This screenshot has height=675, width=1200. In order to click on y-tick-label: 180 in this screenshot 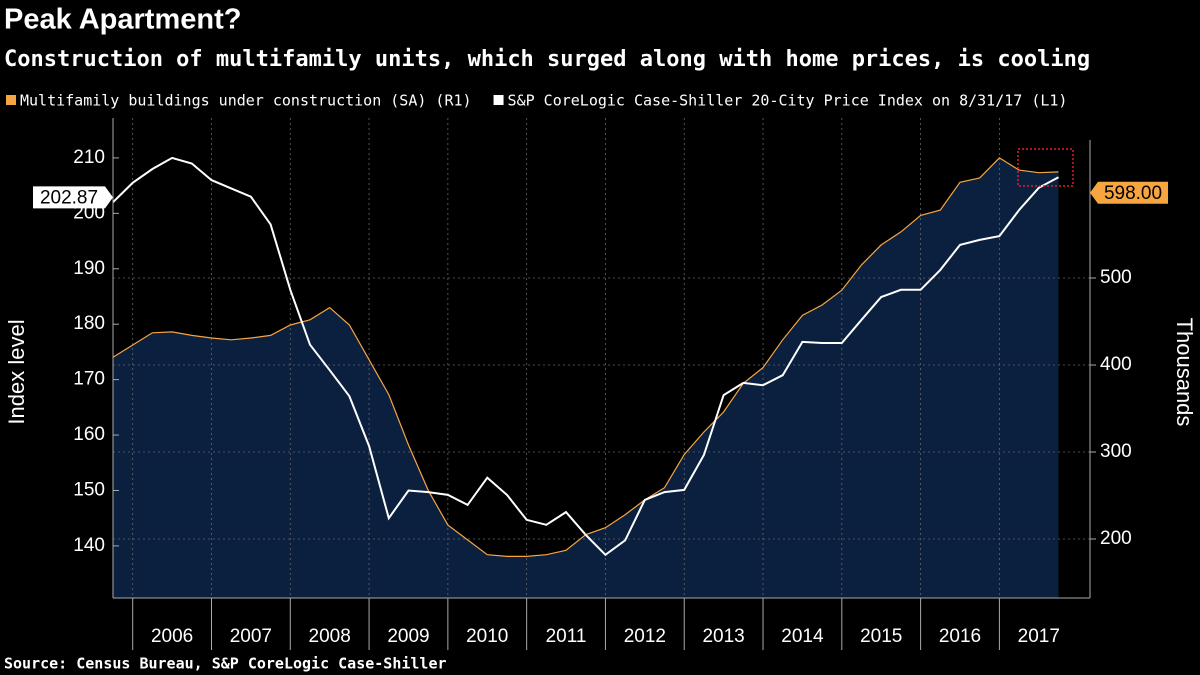, I will do `click(89, 323)`.